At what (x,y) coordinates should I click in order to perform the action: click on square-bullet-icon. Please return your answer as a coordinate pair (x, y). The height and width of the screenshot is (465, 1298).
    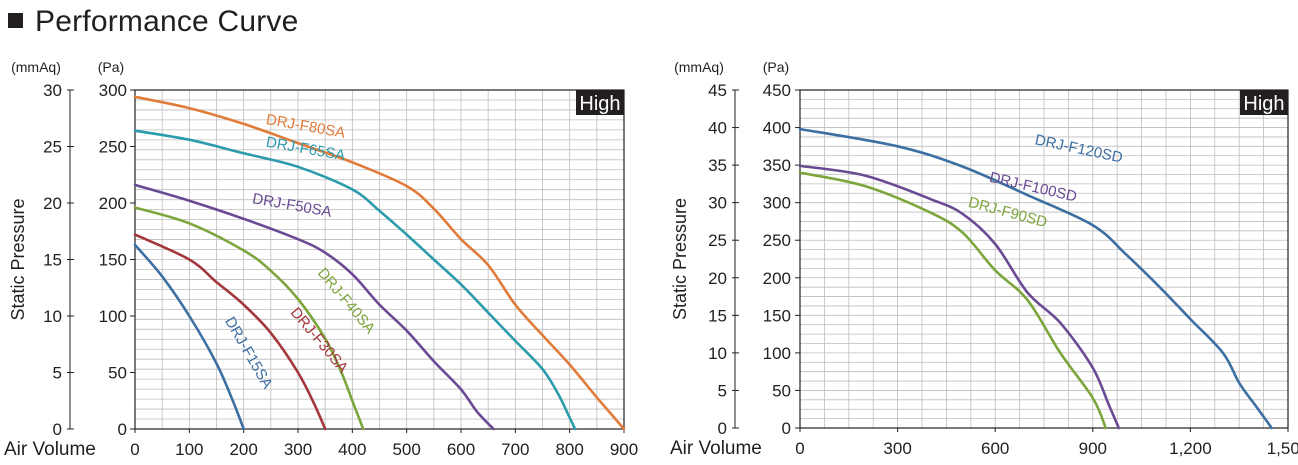
    Looking at the image, I should click on (15, 20).